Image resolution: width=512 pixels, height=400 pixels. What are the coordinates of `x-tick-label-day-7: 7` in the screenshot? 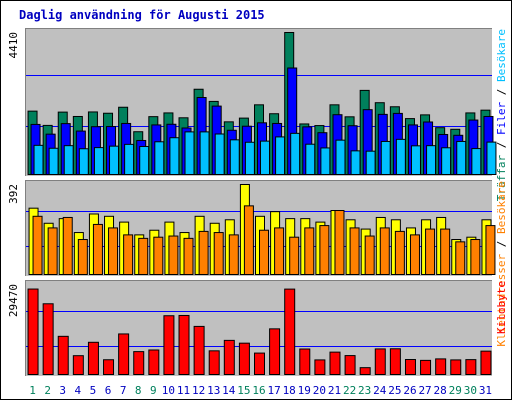 It's located at (123, 390).